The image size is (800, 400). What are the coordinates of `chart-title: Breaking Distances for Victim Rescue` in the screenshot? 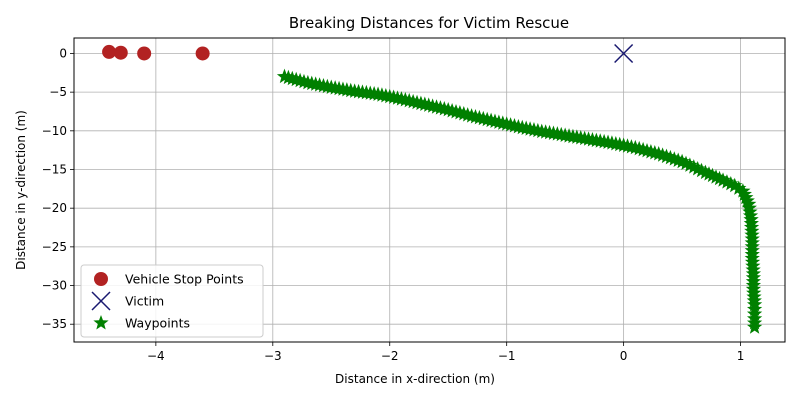 It's located at (429, 23).